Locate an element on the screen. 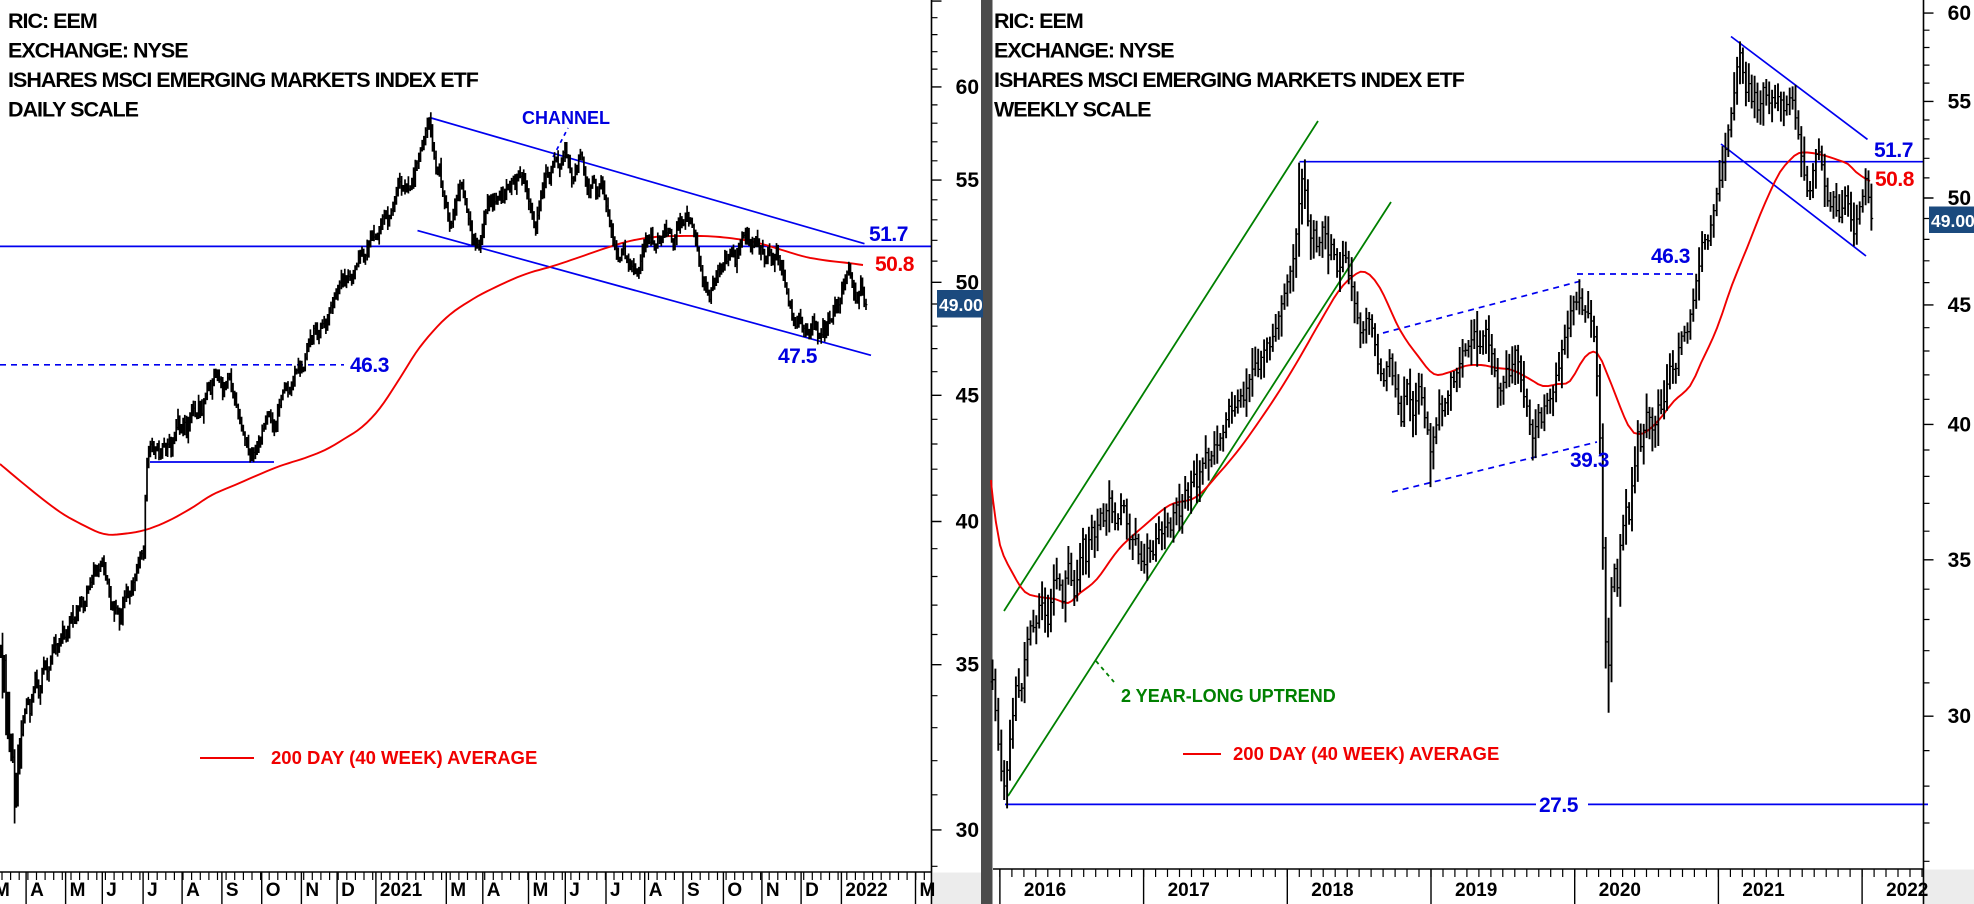 Image resolution: width=1974 pixels, height=904 pixels. svg-text: DAILY SCALE is located at coordinates (73, 110).